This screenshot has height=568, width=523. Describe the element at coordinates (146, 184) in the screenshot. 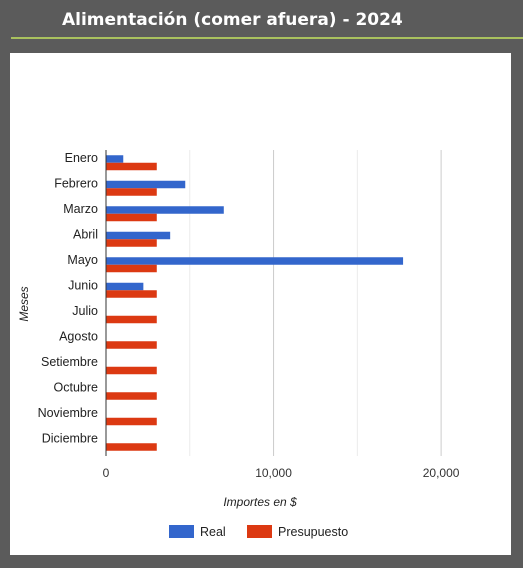

I see `bar-real-febrero` at that location.